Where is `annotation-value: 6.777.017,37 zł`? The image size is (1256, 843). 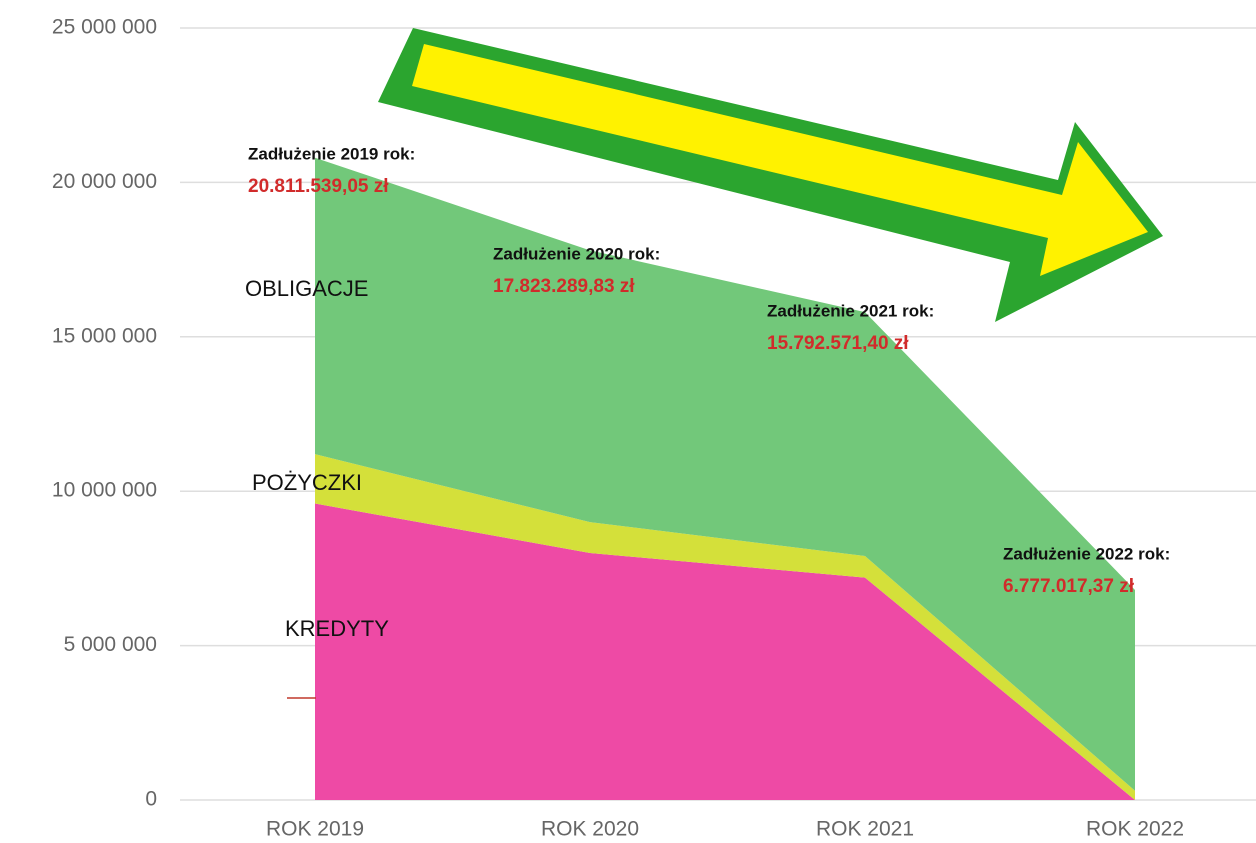
annotation-value: 6.777.017,37 zł is located at coordinates (1069, 586).